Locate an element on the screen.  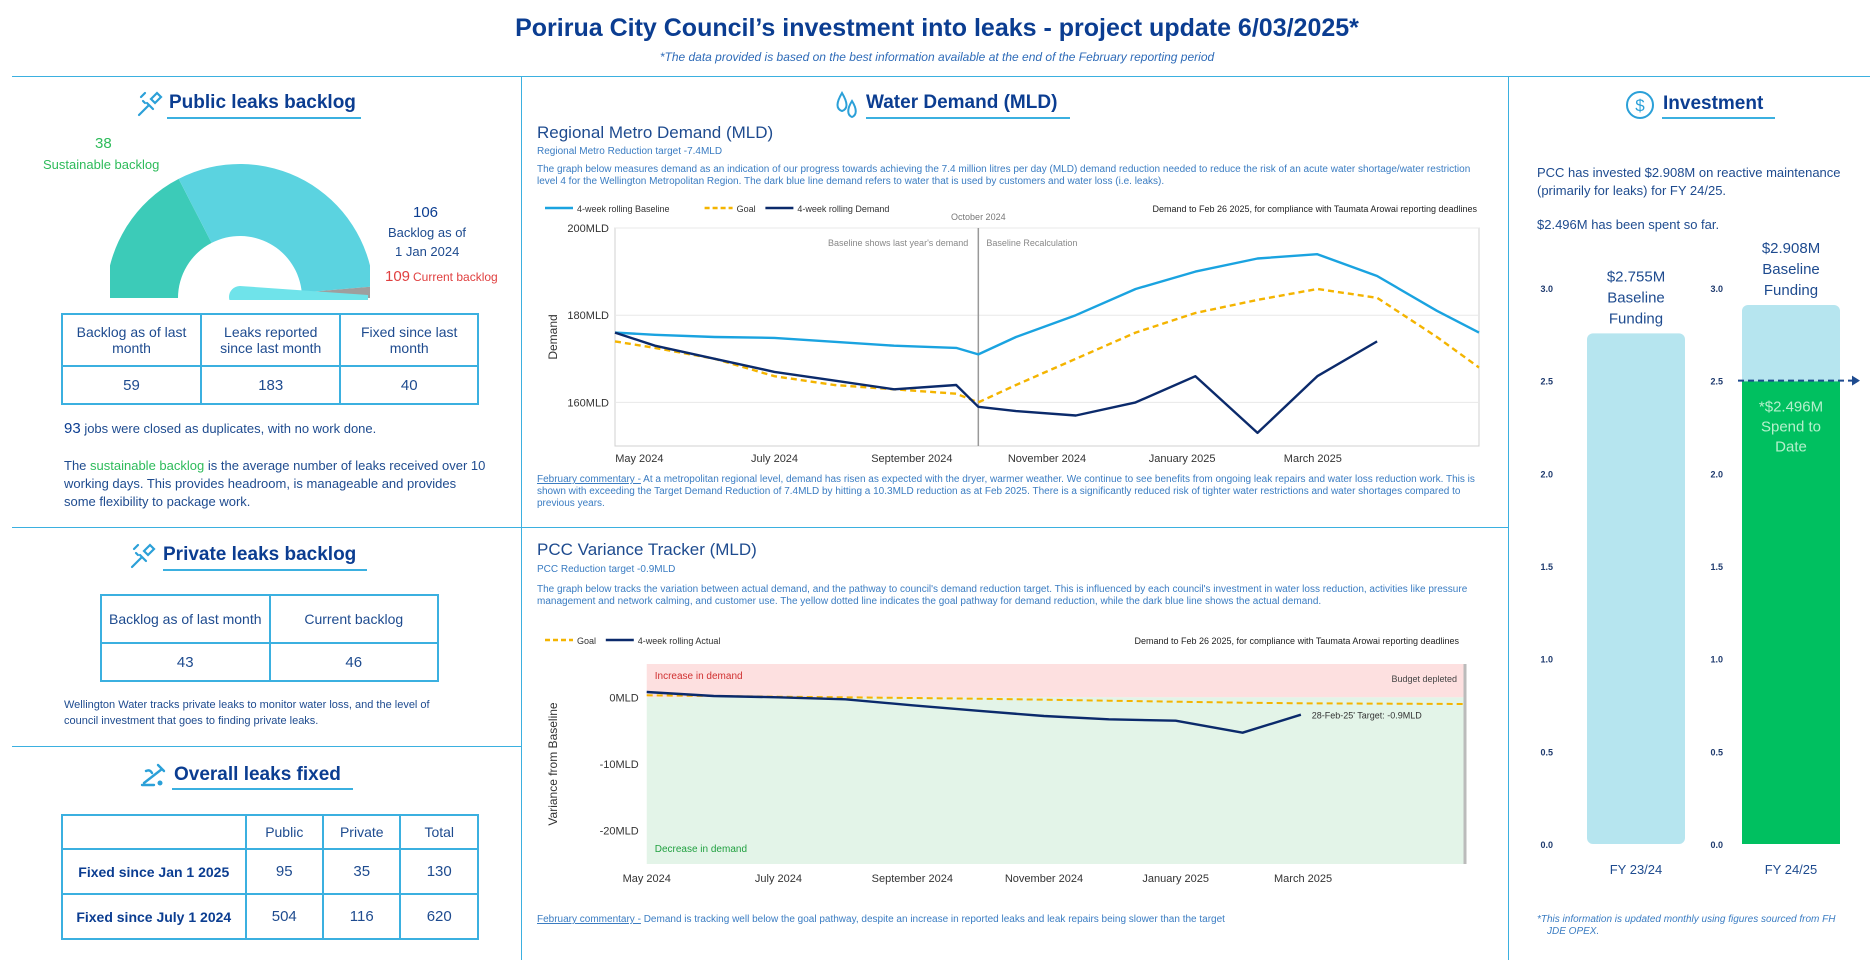
private-td-current: 46 is located at coordinates (353, 662).